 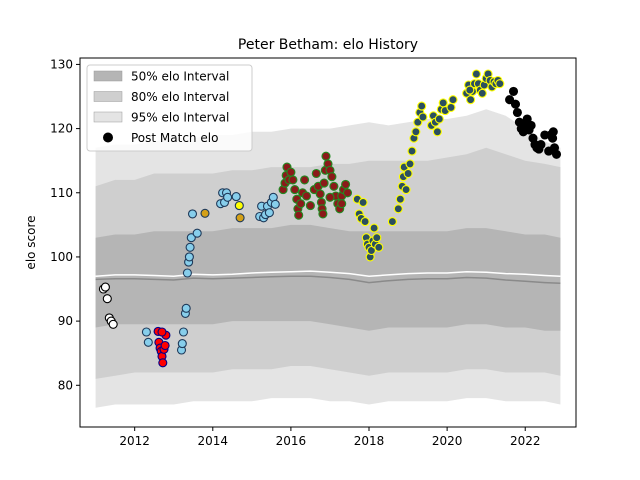 What do you see at coordinates (61, 193) in the screenshot?
I see `y-tick-label: 110` at bounding box center [61, 193].